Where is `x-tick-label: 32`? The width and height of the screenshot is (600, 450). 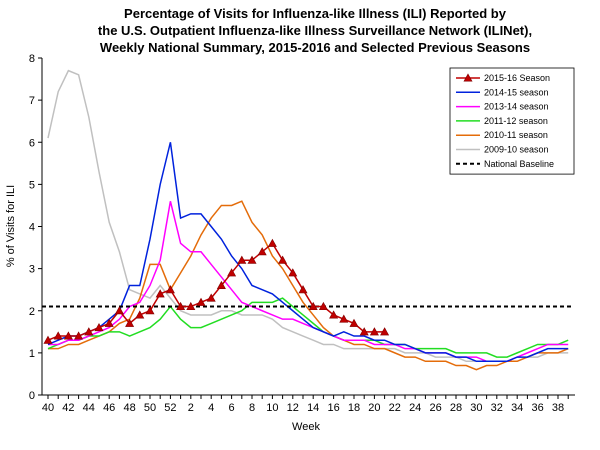 x-tick-label: 32 is located at coordinates (497, 408).